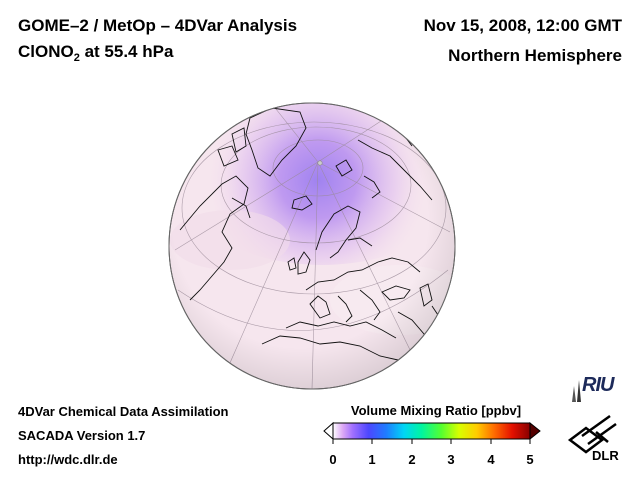 The image size is (640, 480). Describe the element at coordinates (333, 459) in the screenshot. I see `colorbar-tick-label: 0` at that location.